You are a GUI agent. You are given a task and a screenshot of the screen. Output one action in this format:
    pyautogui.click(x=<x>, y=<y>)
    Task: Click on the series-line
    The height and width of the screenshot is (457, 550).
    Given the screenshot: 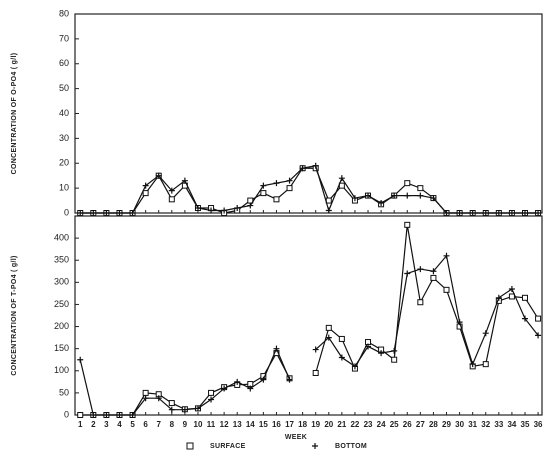 What is the action you would take?
    pyautogui.click(x=309, y=190)
    